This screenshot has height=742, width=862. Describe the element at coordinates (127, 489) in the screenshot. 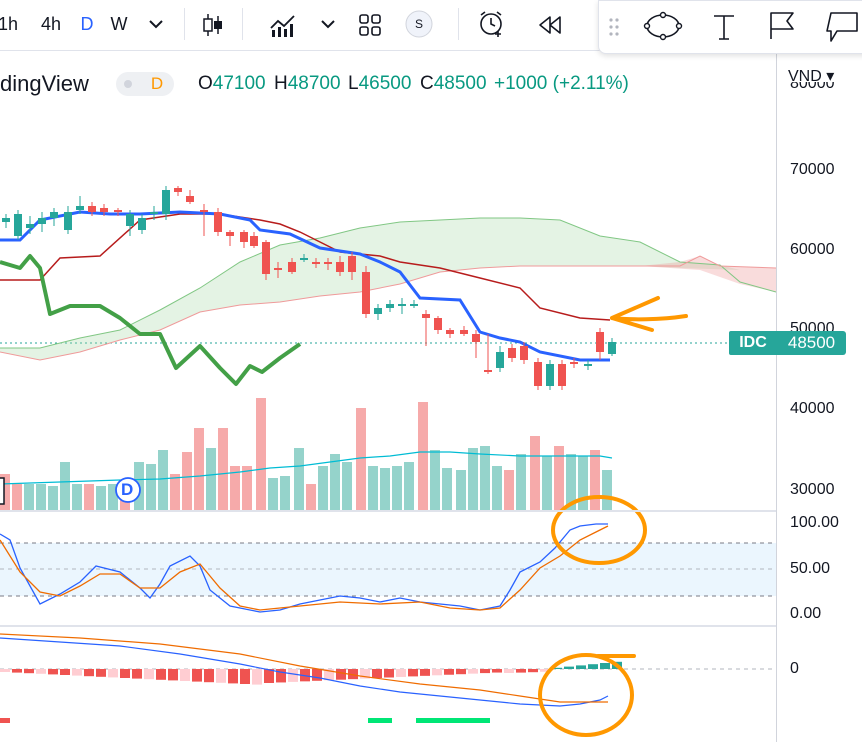

I see `dividend-marker-label: D` at that location.